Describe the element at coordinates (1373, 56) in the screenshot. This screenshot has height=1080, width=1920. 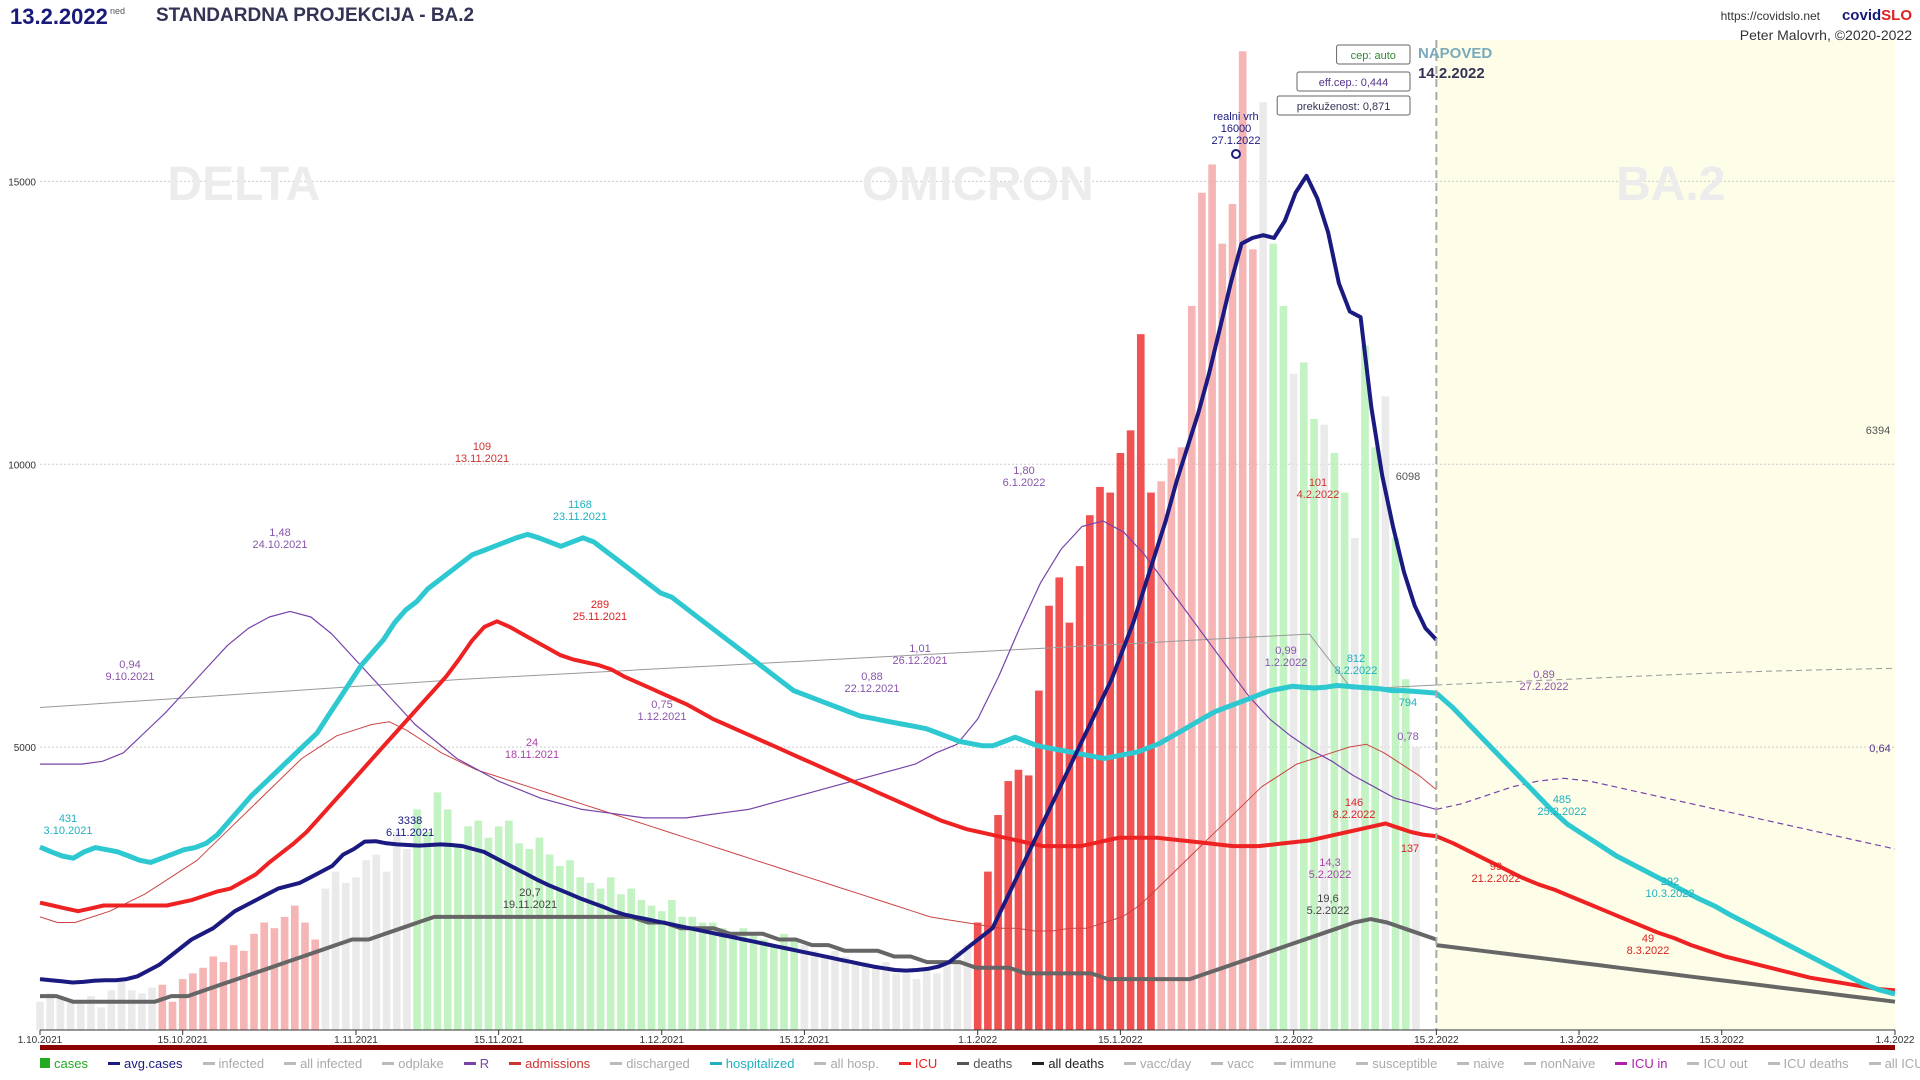
I see `parameter-box-text: cep: auto` at that location.